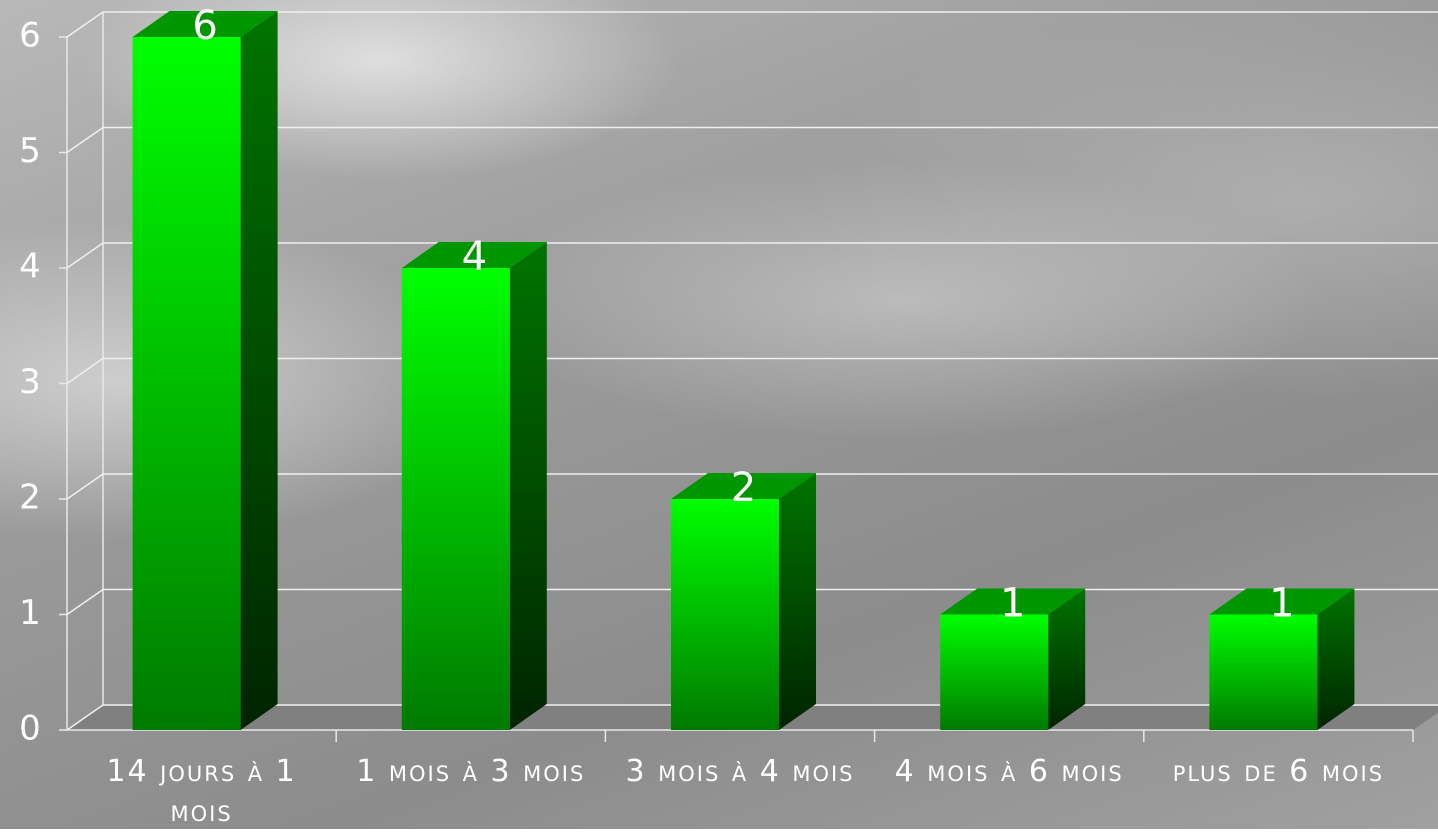 The width and height of the screenshot is (1438, 832). What do you see at coordinates (30, 729) in the screenshot?
I see `y-tick-label: 0` at bounding box center [30, 729].